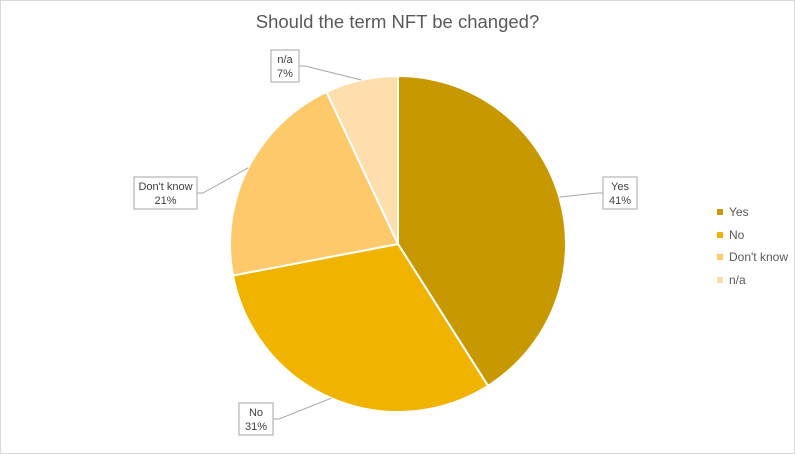  What do you see at coordinates (752, 235) in the screenshot?
I see `legend-item-no: No` at bounding box center [752, 235].